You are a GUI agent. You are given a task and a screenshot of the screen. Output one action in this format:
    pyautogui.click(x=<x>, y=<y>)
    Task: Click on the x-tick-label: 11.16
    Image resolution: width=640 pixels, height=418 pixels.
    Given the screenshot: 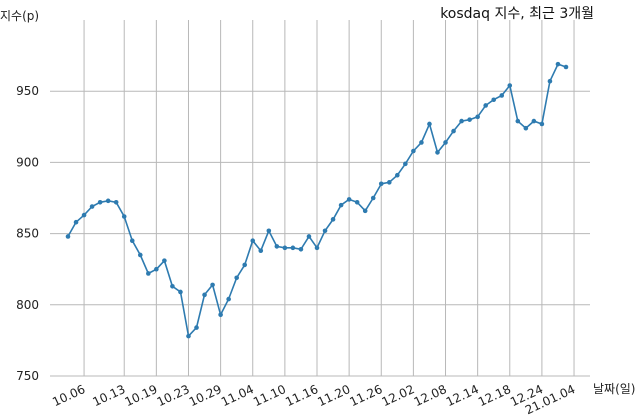 What is the action you would take?
    pyautogui.click(x=301, y=395)
    